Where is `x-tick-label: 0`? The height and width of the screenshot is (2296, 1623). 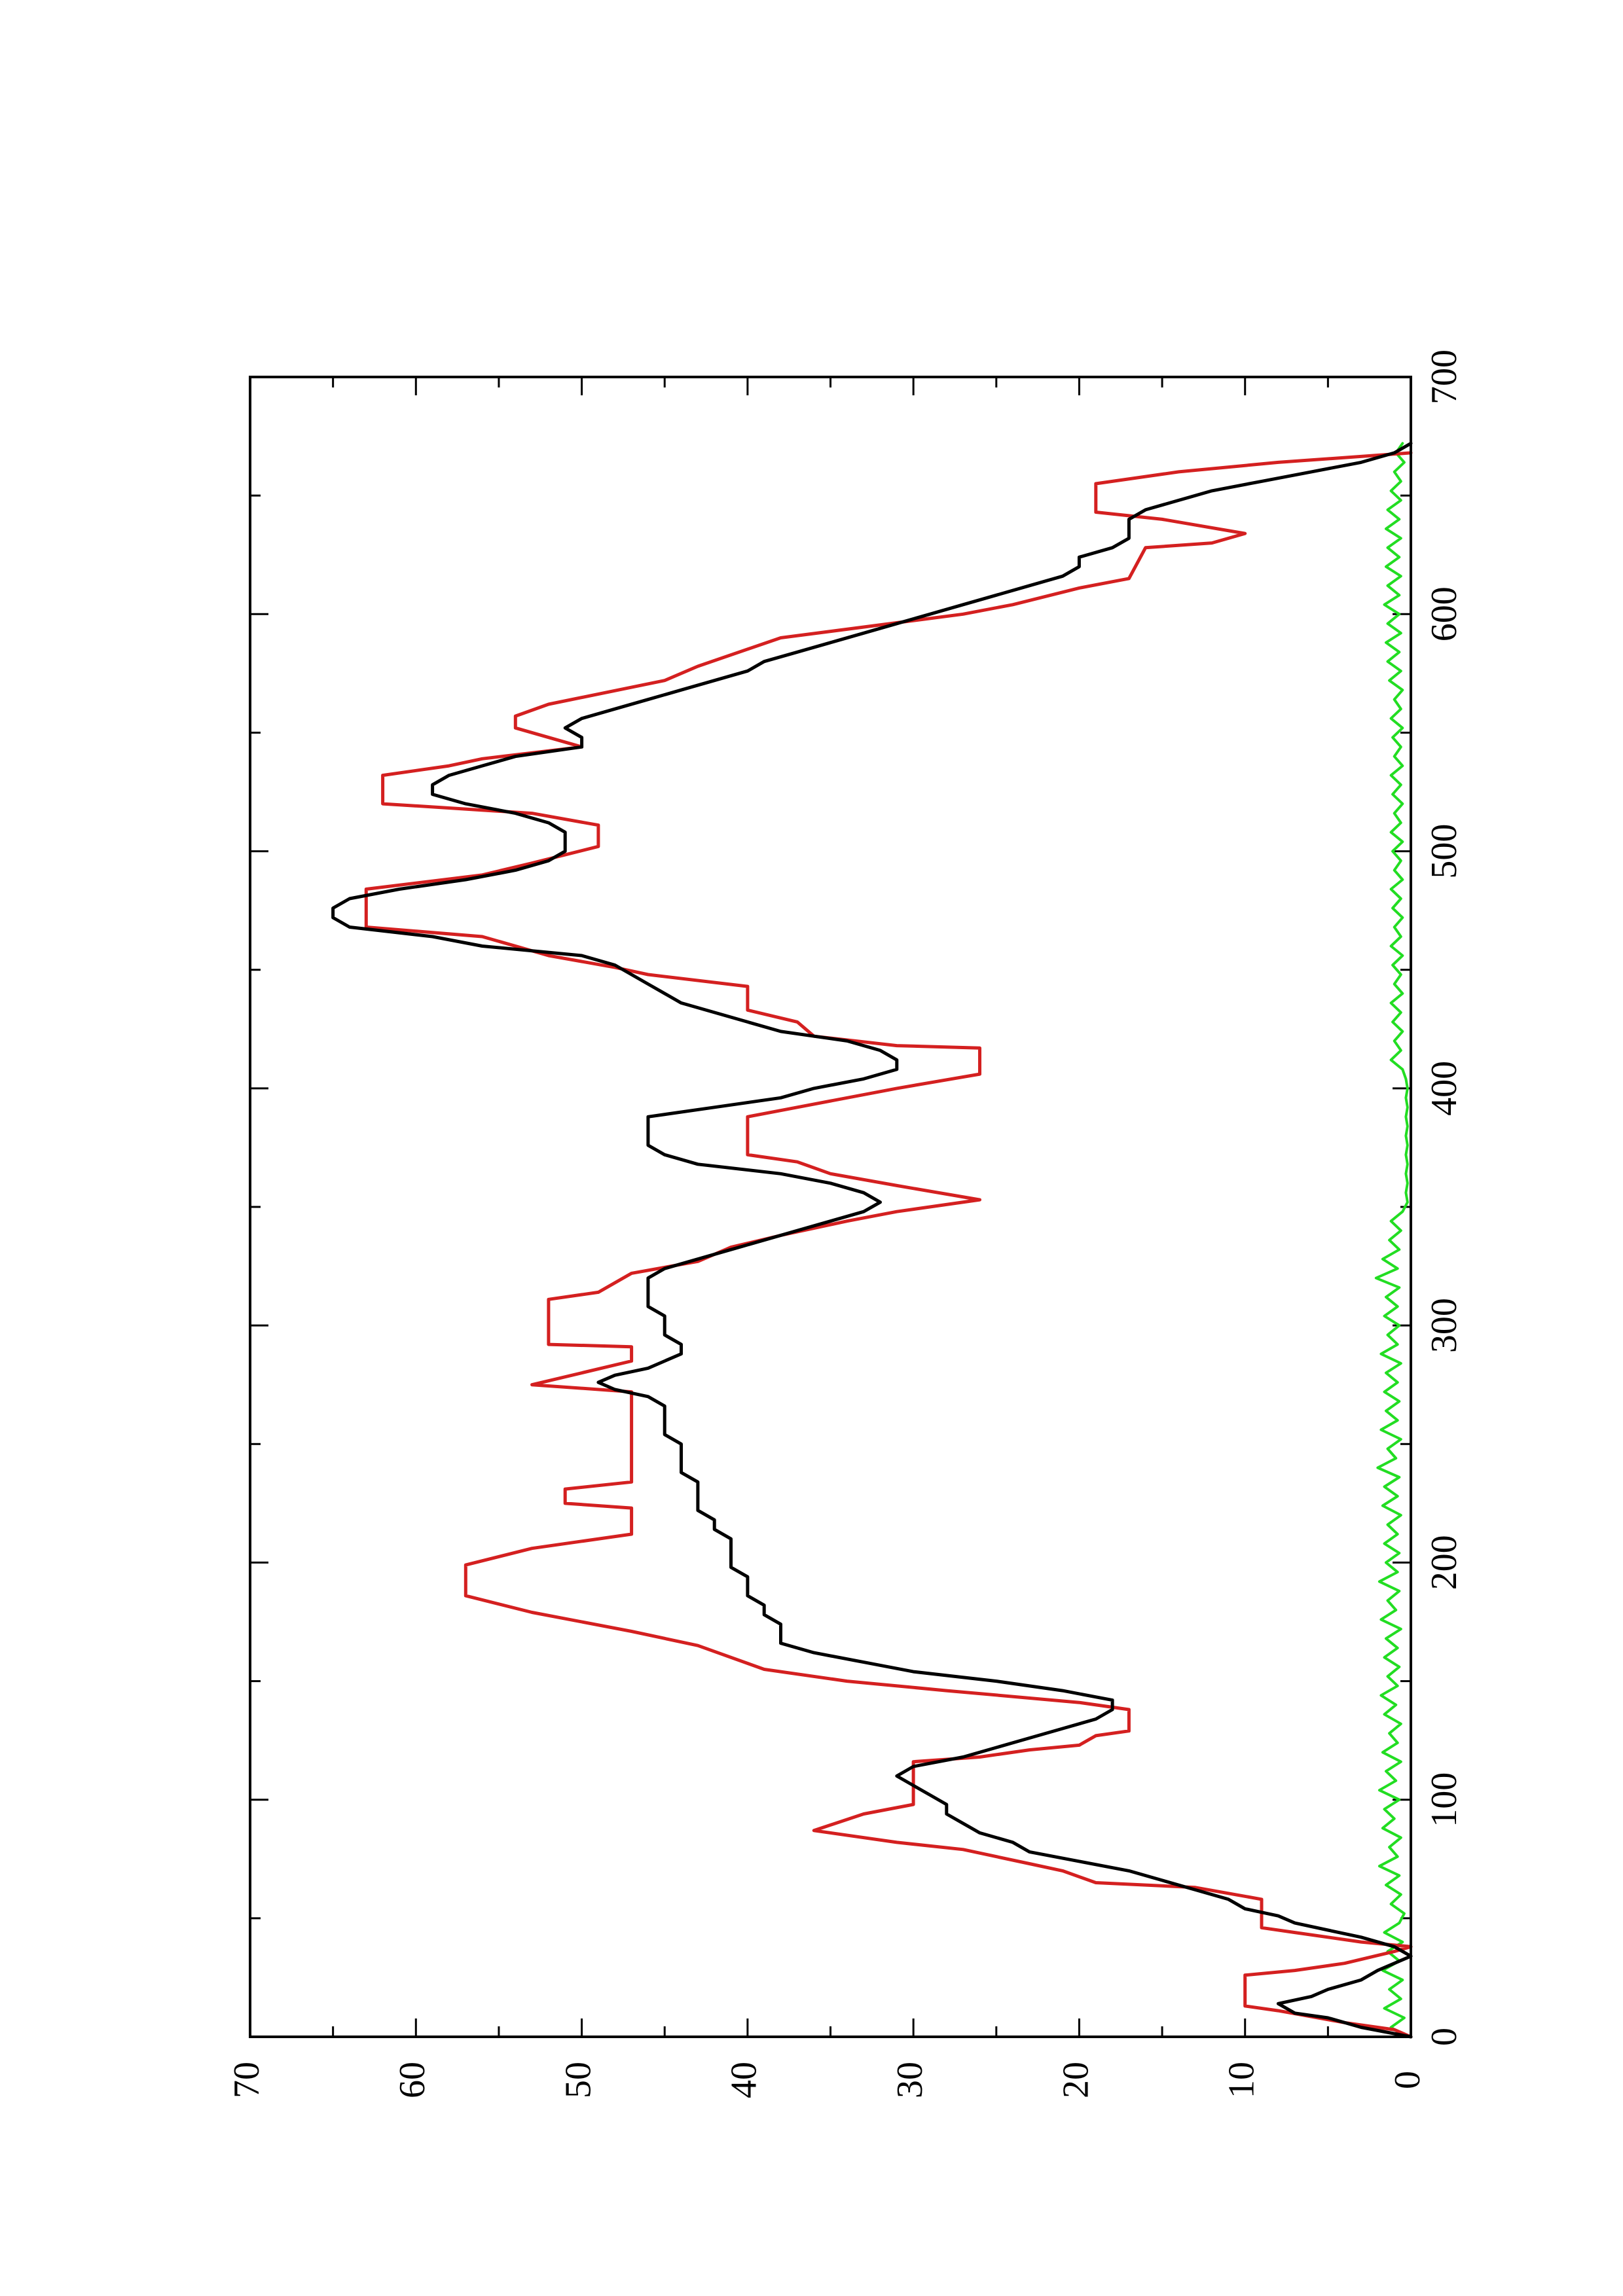 x-tick-label: 0 is located at coordinates (1444, 2037).